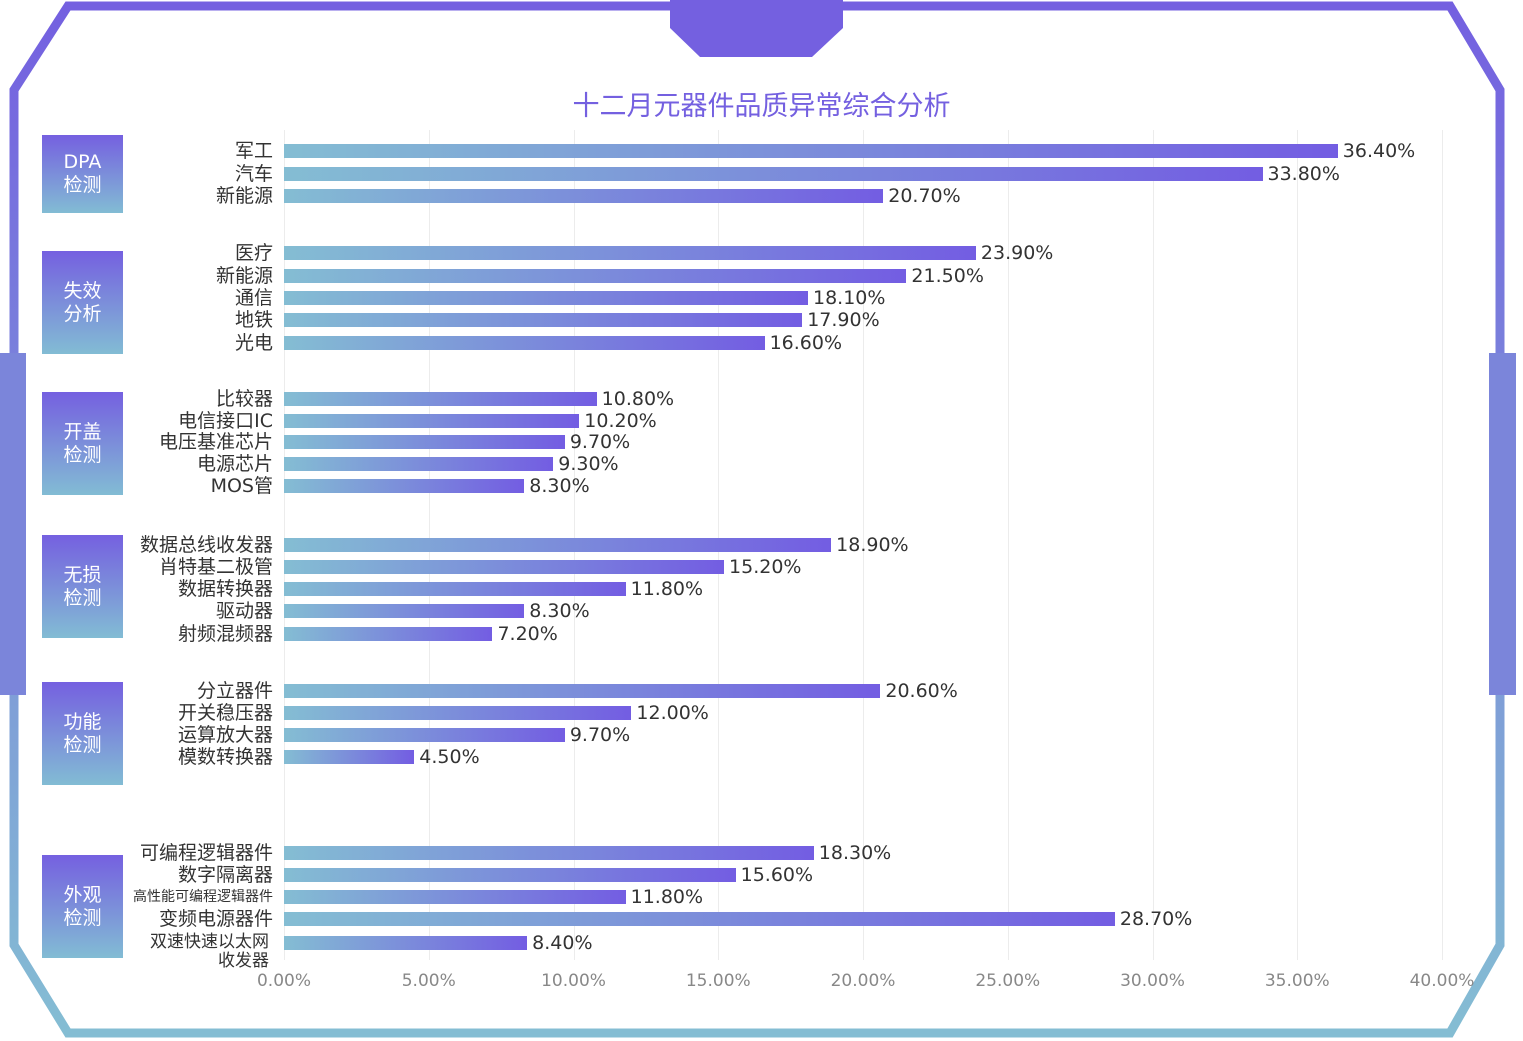  I want to click on category-label: 双速快速以太网 收发器, so click(209, 951).